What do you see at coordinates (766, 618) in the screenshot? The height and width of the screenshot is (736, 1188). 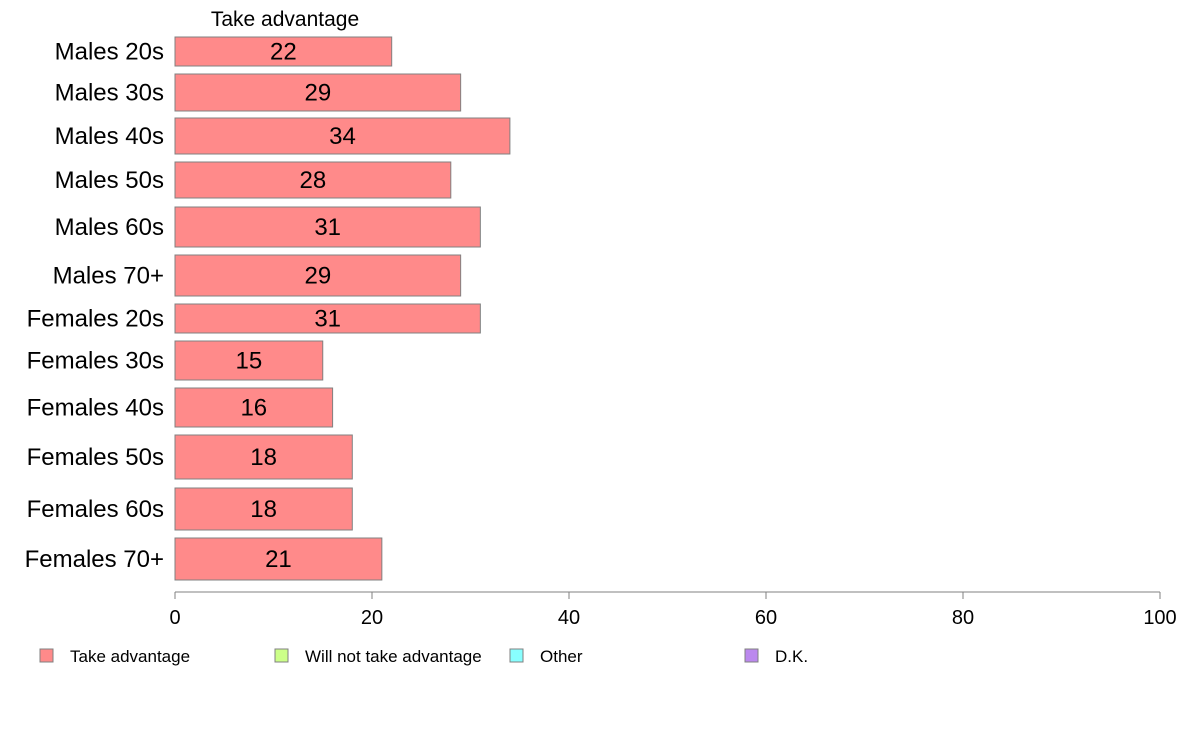 I see `x-tick-label: 60` at bounding box center [766, 618].